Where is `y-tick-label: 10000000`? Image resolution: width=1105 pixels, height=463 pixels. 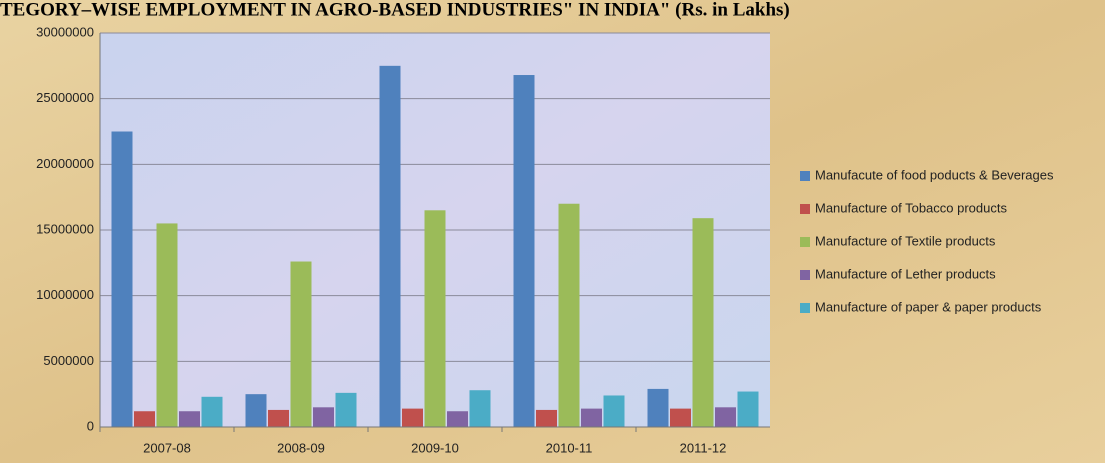
y-tick-label: 10000000 is located at coordinates (65, 294).